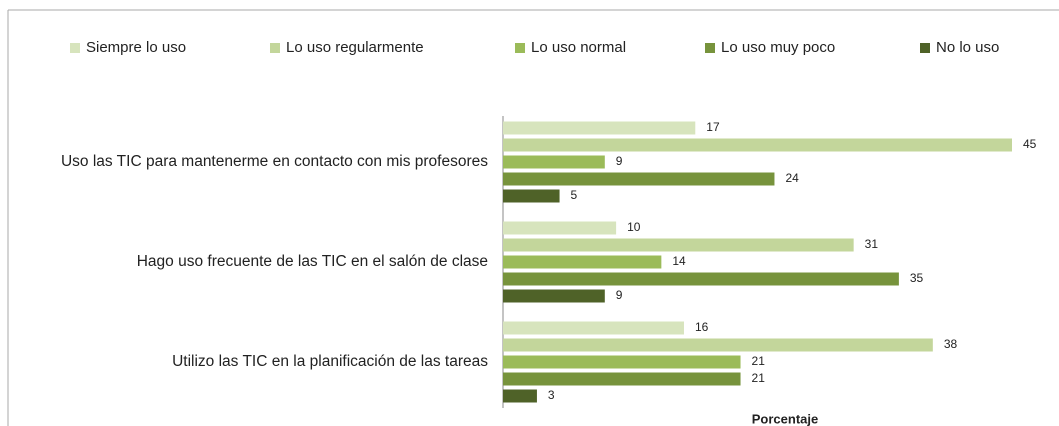 The width and height of the screenshot is (1059, 426). I want to click on legend-label: No lo uso, so click(967, 47).